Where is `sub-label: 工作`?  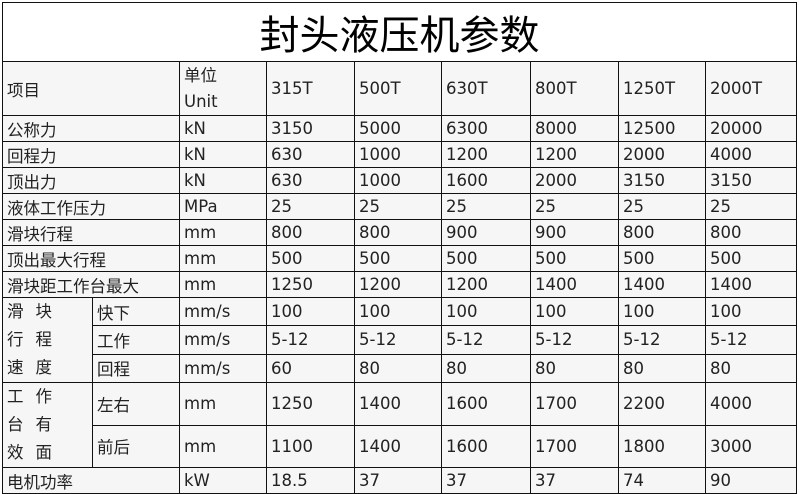 sub-label: 工作 is located at coordinates (136, 340).